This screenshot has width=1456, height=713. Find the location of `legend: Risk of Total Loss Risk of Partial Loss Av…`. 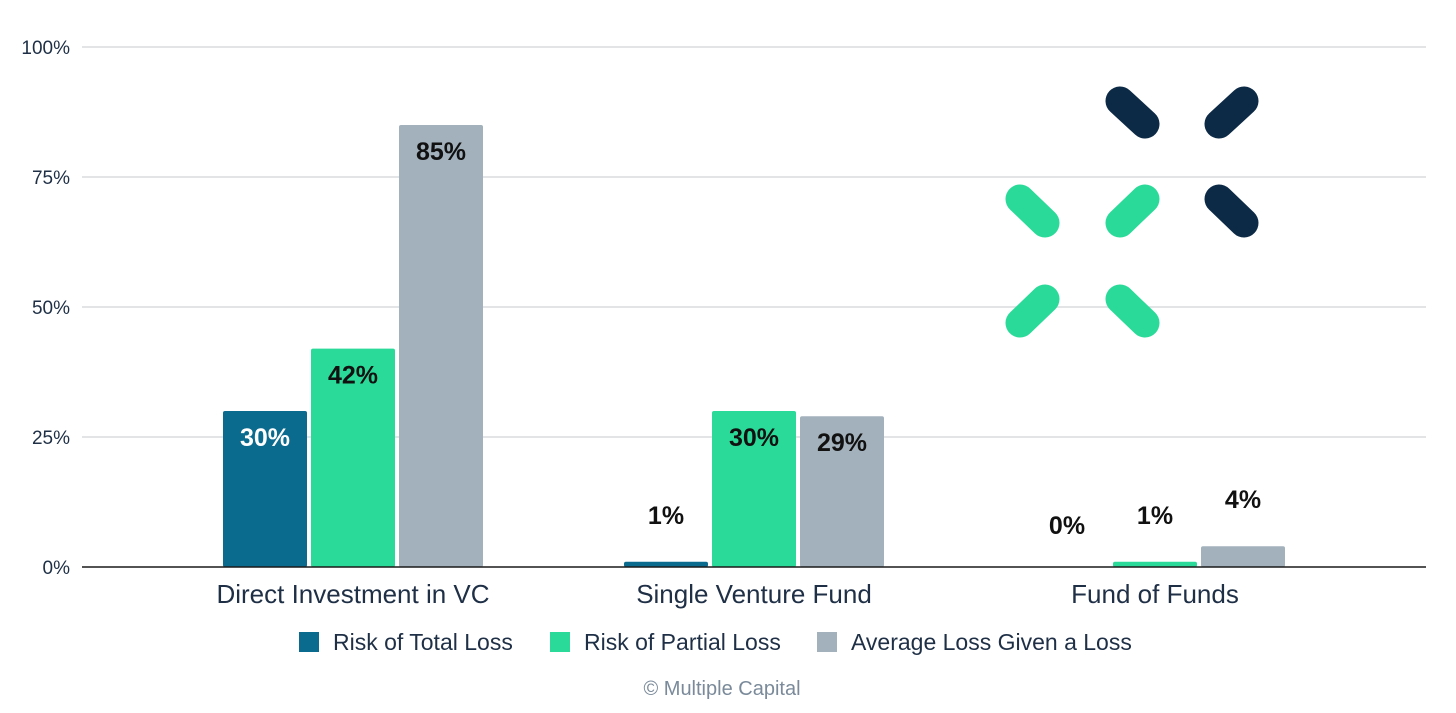

legend: Risk of Total Loss Risk of Partial Loss Av… is located at coordinates (715, 642).